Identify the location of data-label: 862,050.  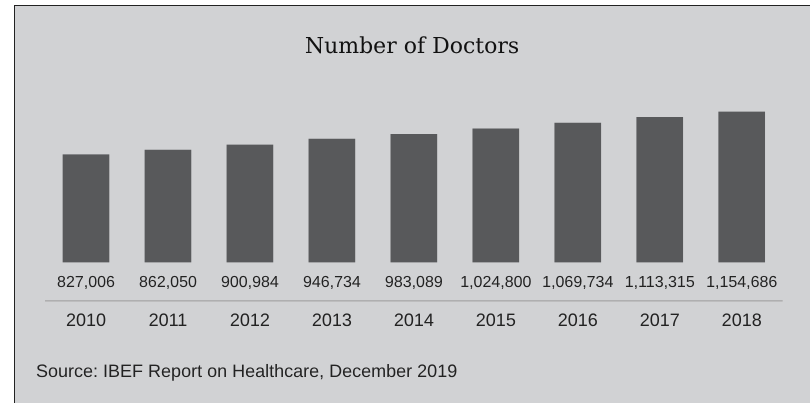
(168, 282).